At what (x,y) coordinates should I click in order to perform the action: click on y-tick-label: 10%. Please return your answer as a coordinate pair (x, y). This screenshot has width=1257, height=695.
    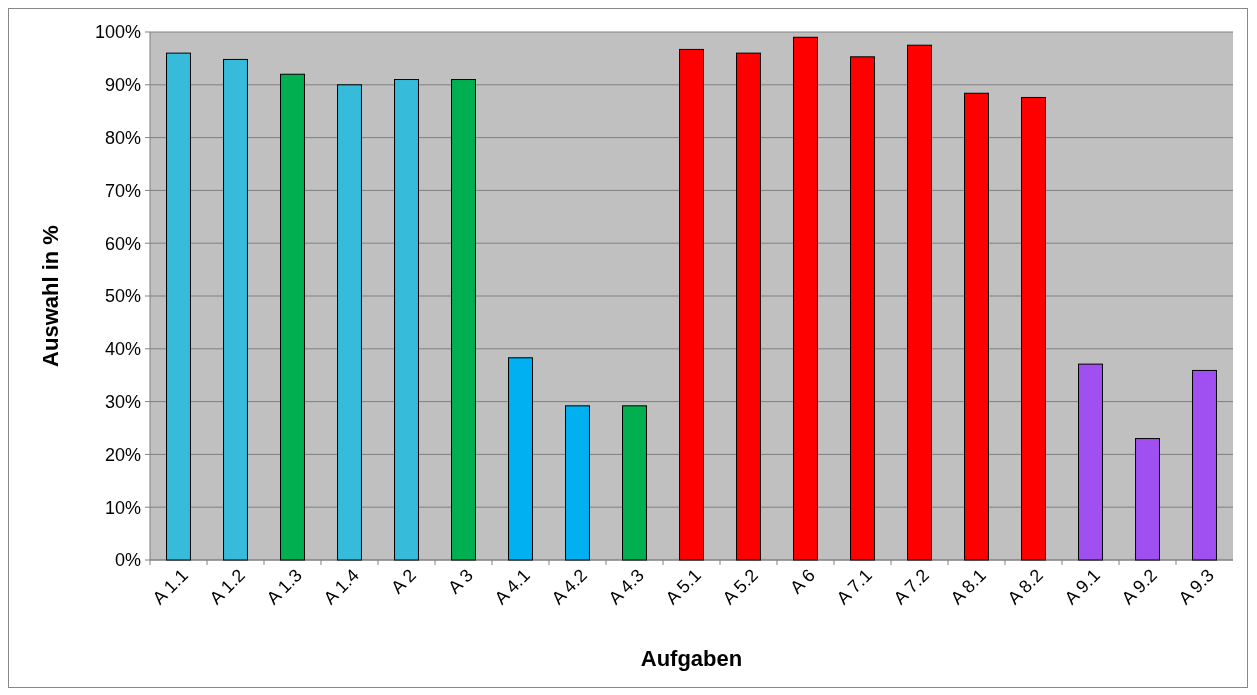
    Looking at the image, I should click on (122, 507).